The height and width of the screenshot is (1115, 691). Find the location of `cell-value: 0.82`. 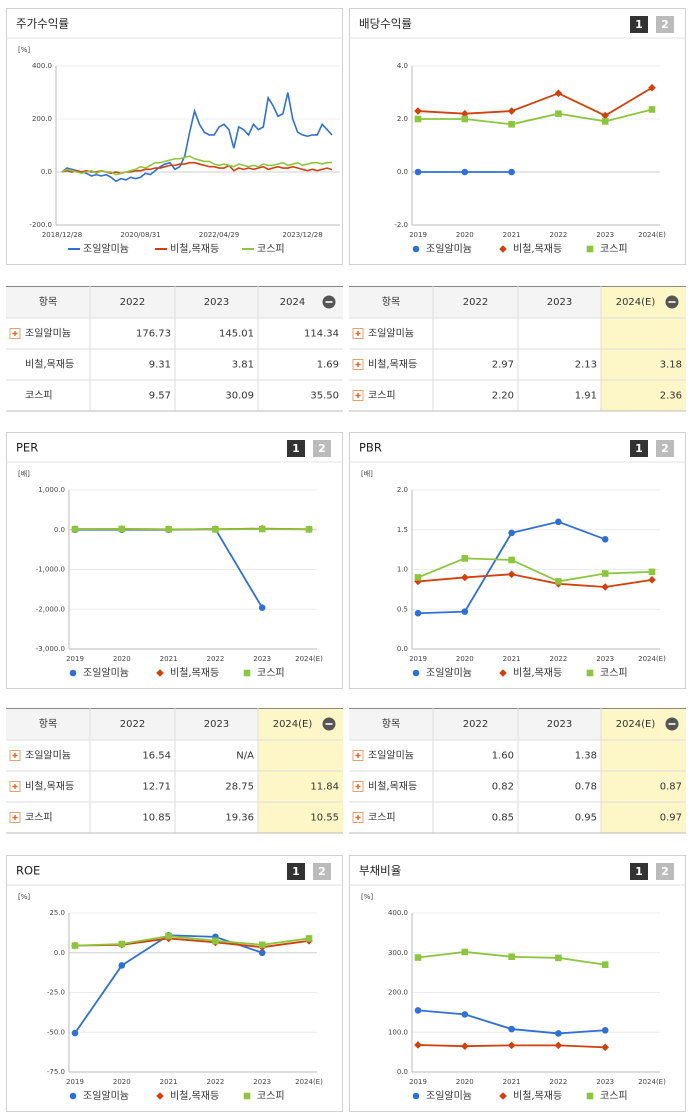

cell-value: 0.82 is located at coordinates (503, 787).